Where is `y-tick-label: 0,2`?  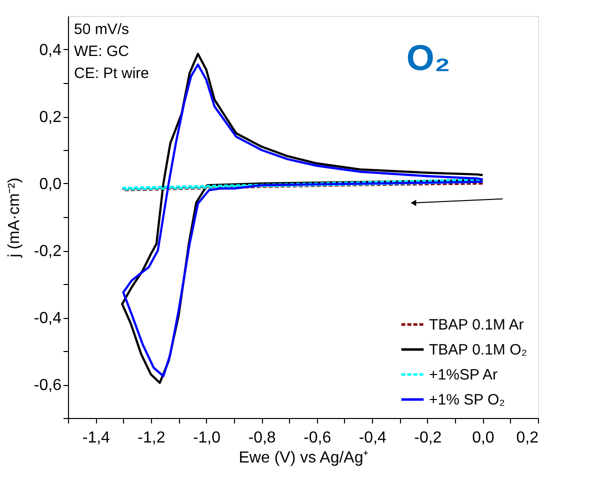 y-tick-label: 0,2 is located at coordinates (50, 117).